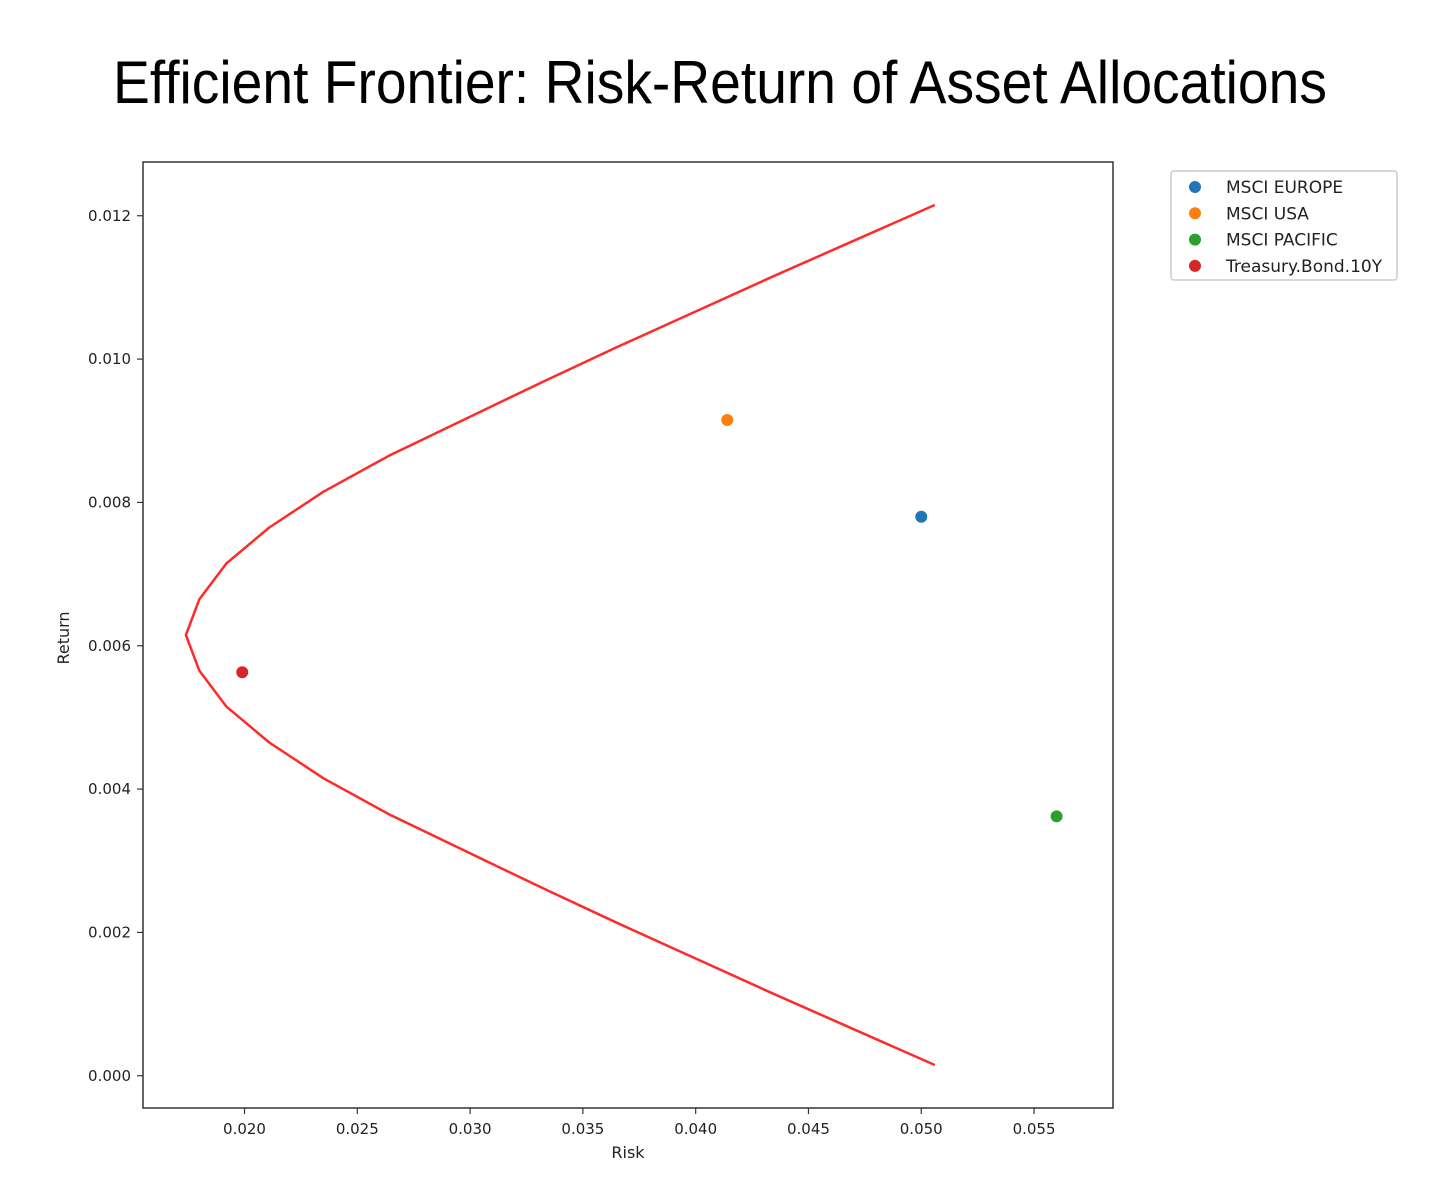 Image resolution: width=1440 pixels, height=1200 pixels. I want to click on x-axis-label: Risk, so click(628, 1152).